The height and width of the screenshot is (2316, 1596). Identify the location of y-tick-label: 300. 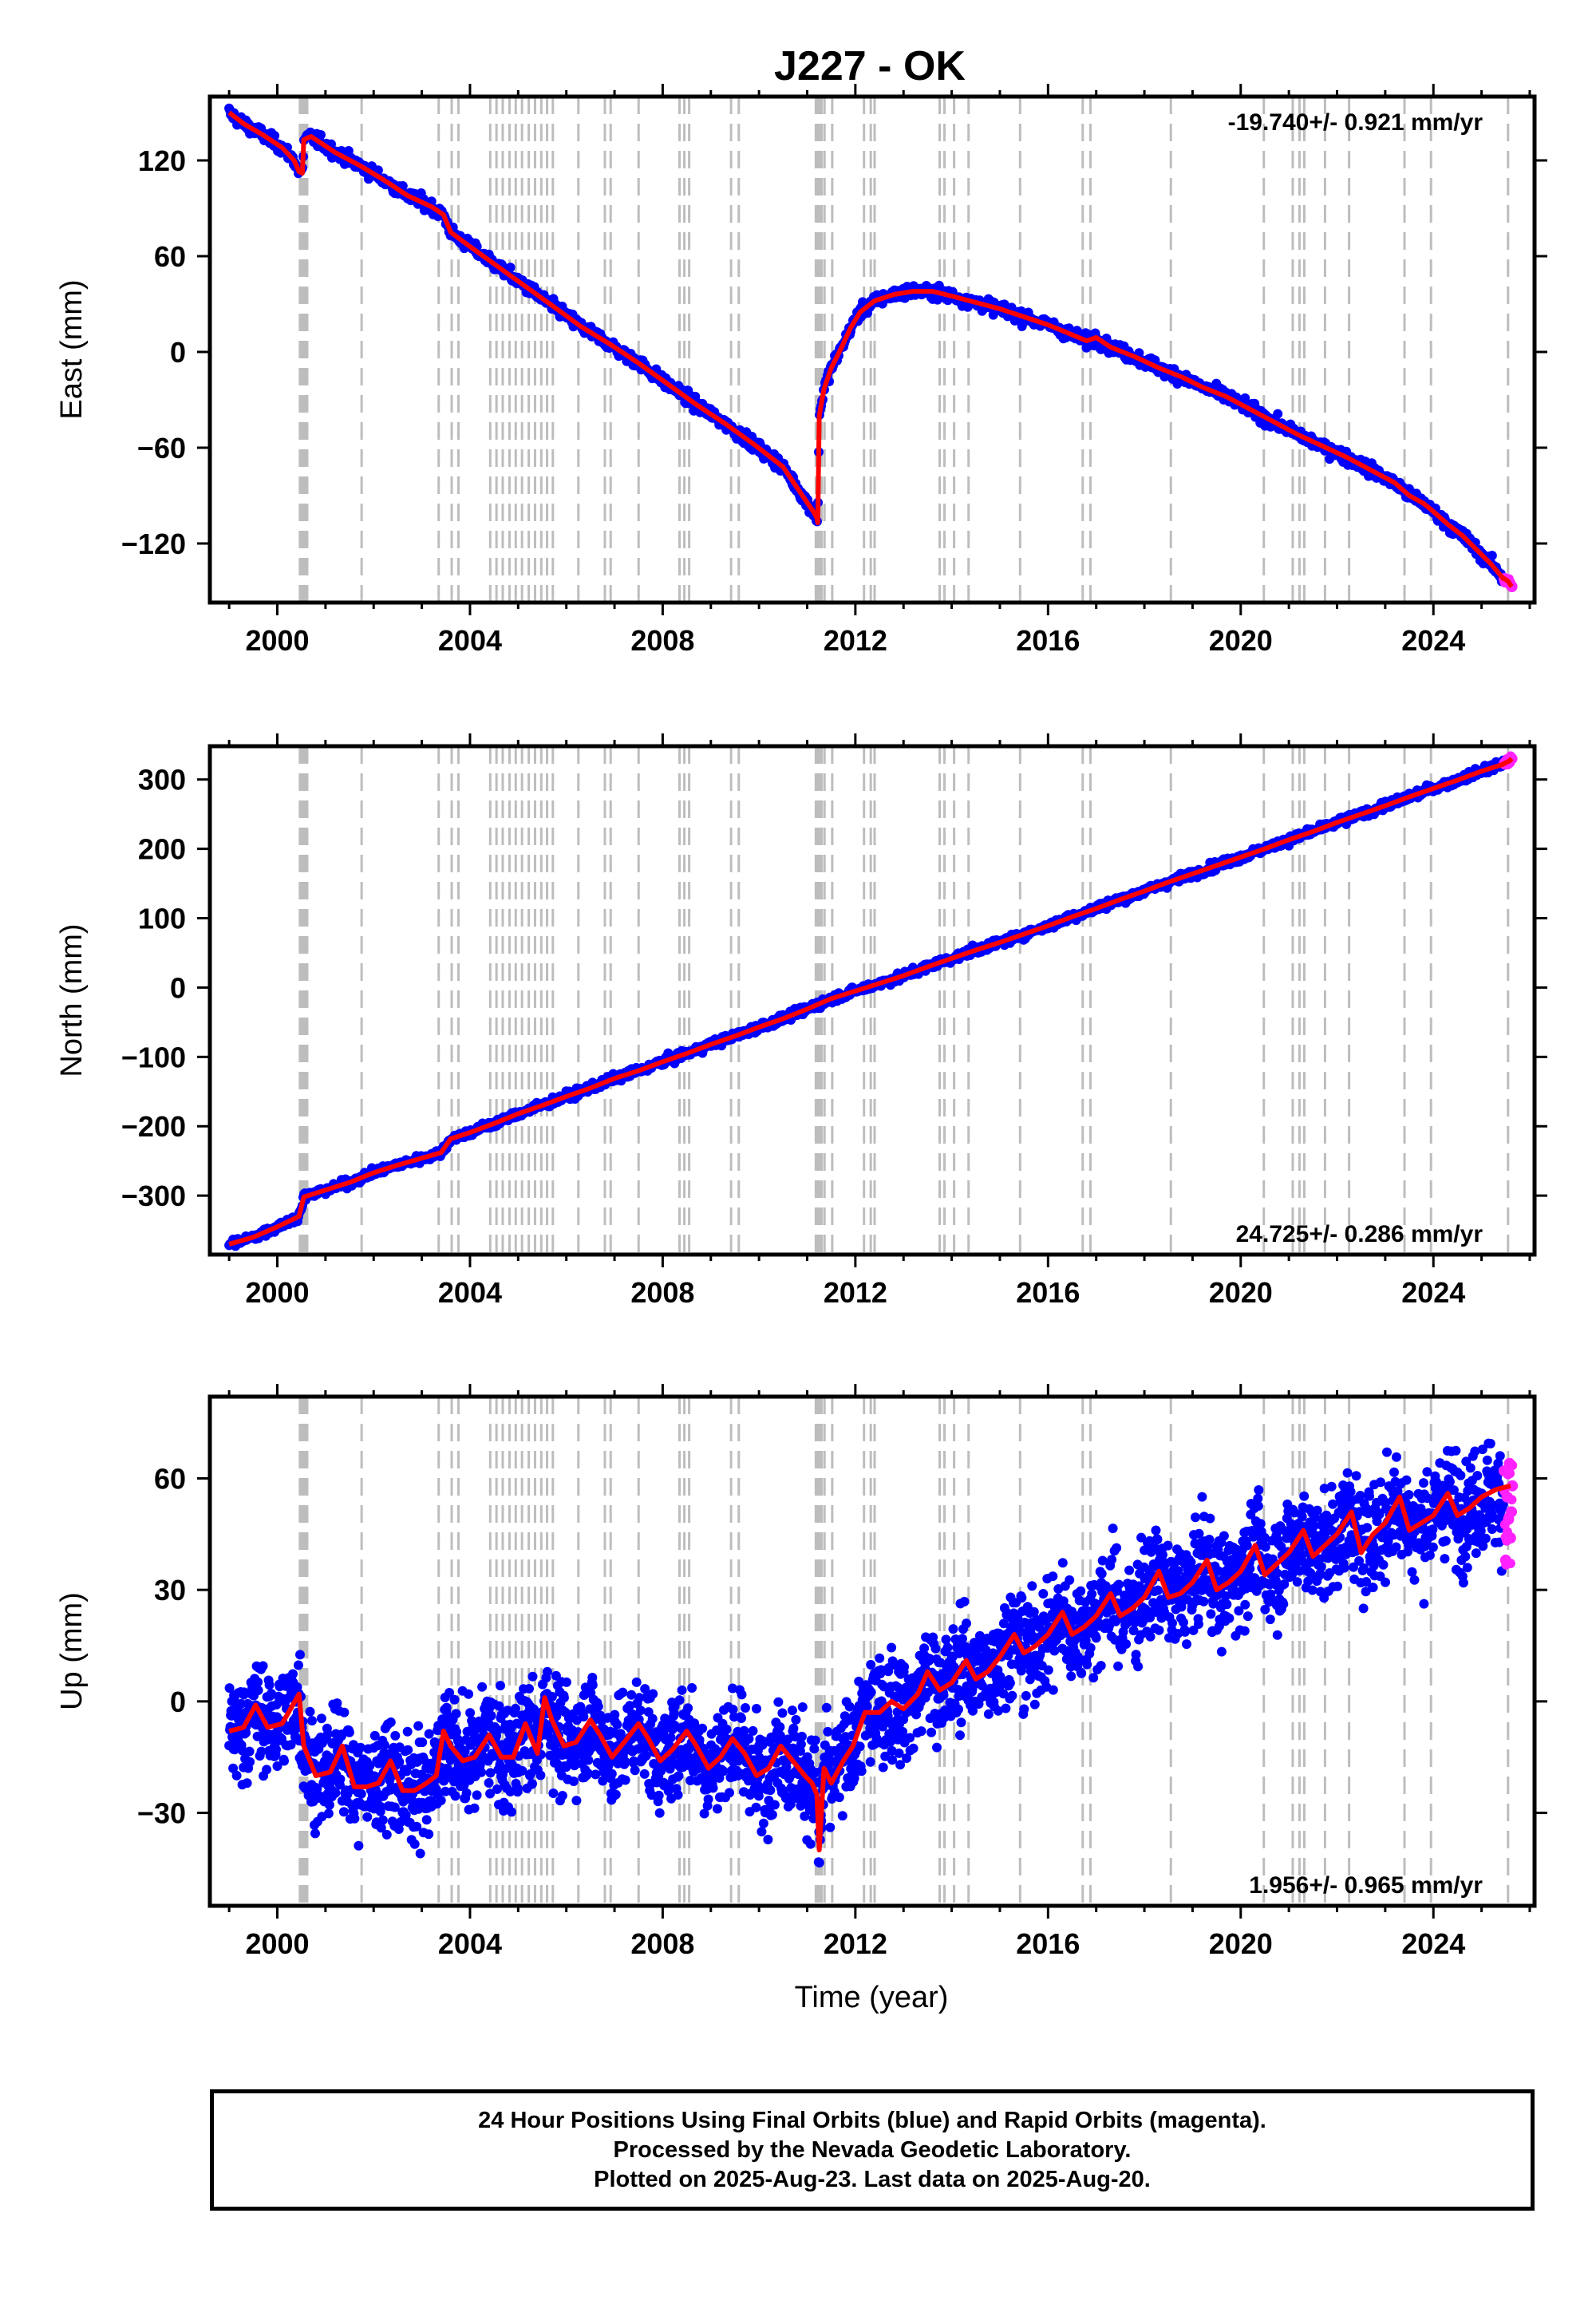
(162, 780).